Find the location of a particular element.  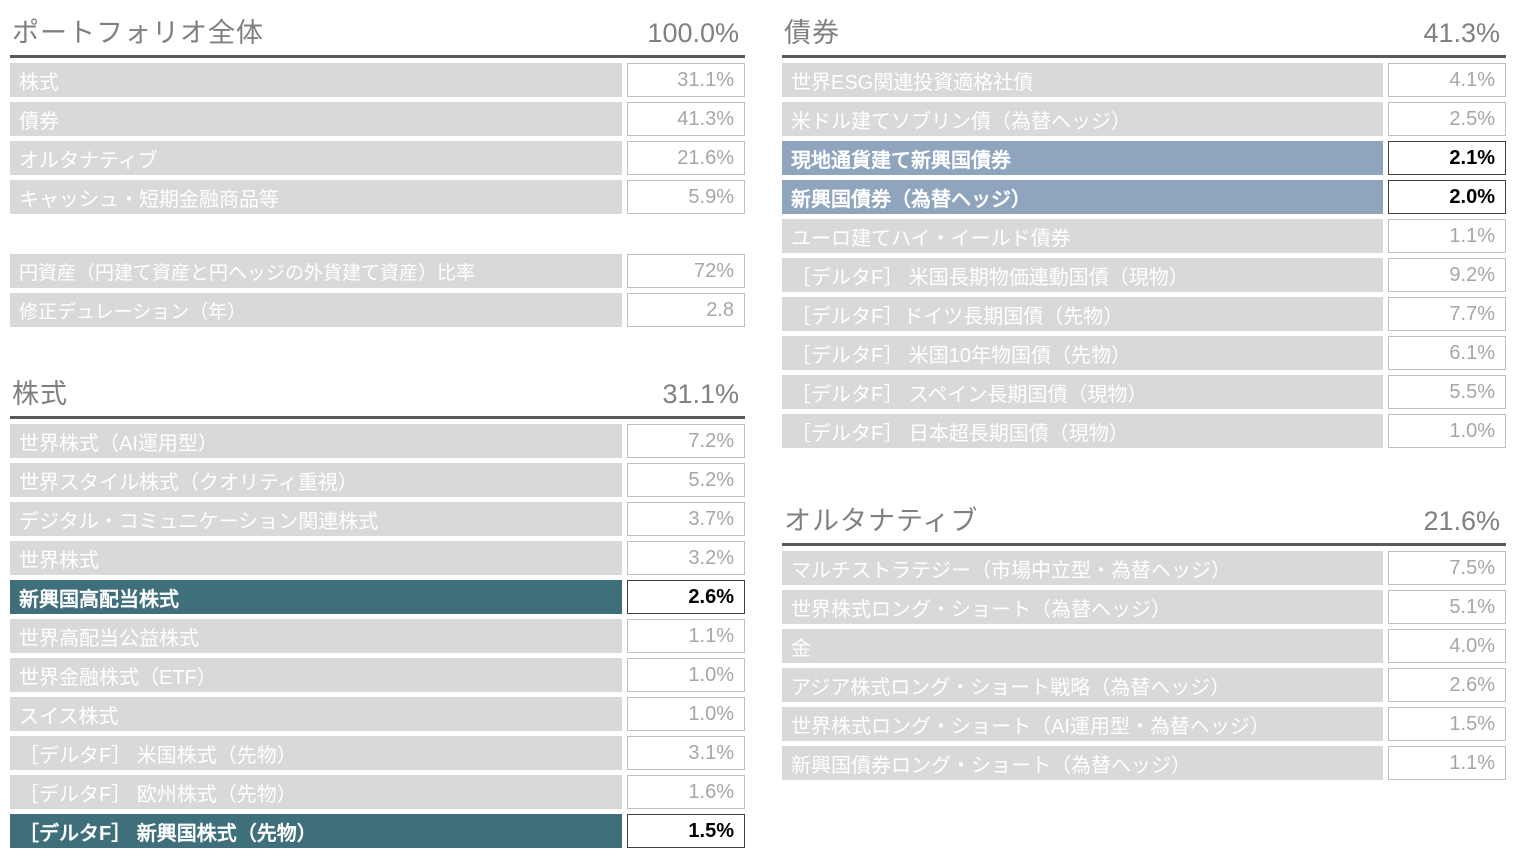

table-row-highlighted: ［デルタF］ 新興国株式（先物） 1.5% is located at coordinates (377, 831).